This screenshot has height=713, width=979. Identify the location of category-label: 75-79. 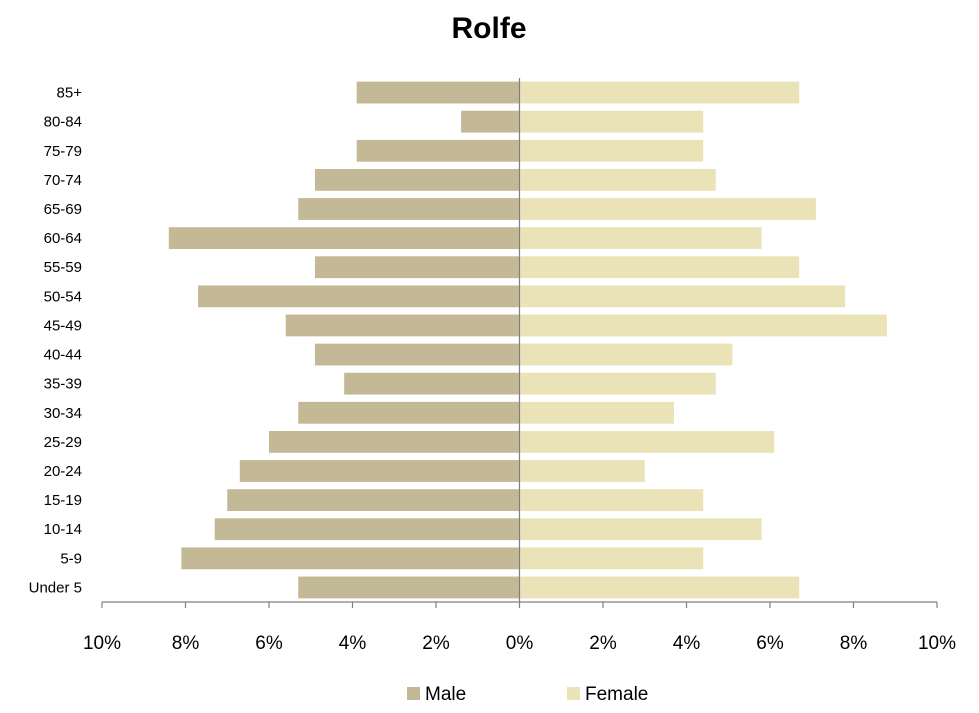
(63, 151).